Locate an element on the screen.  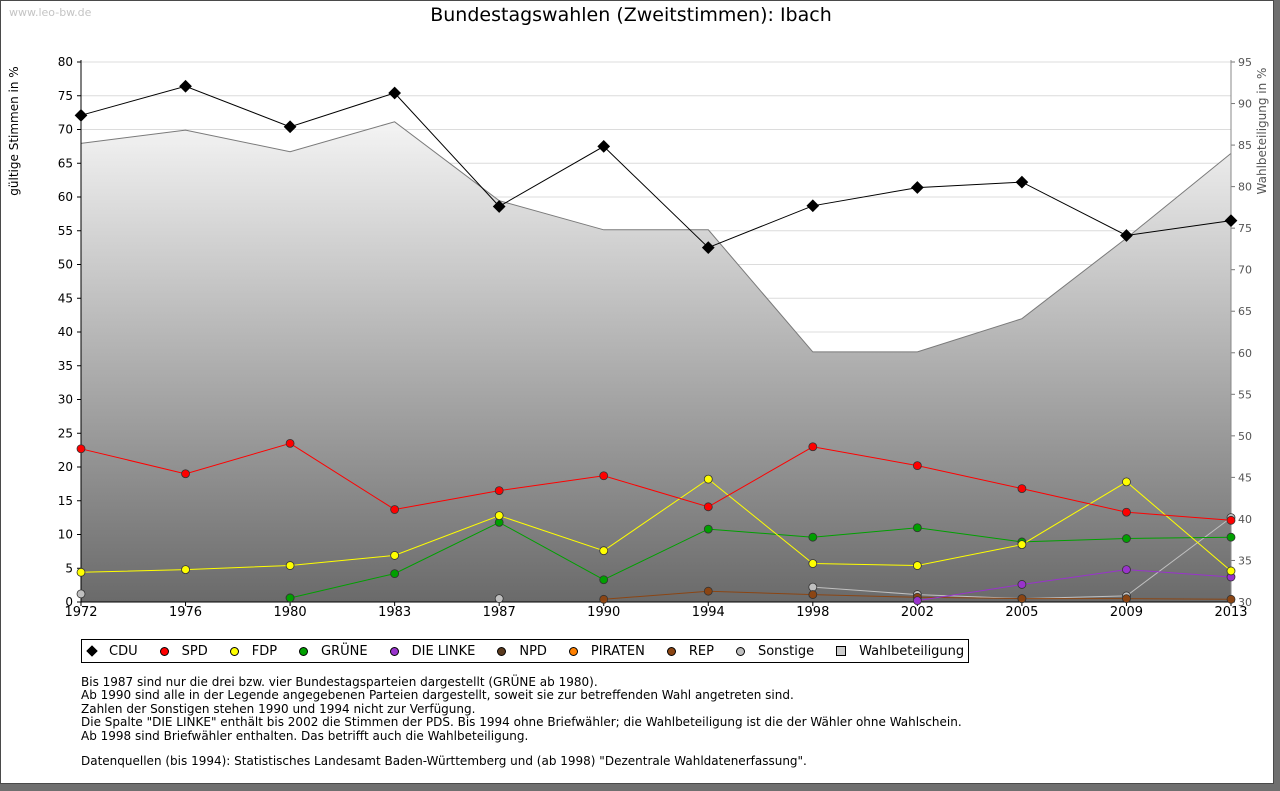
y-tick-label-right: 70 is located at coordinates (1245, 270).